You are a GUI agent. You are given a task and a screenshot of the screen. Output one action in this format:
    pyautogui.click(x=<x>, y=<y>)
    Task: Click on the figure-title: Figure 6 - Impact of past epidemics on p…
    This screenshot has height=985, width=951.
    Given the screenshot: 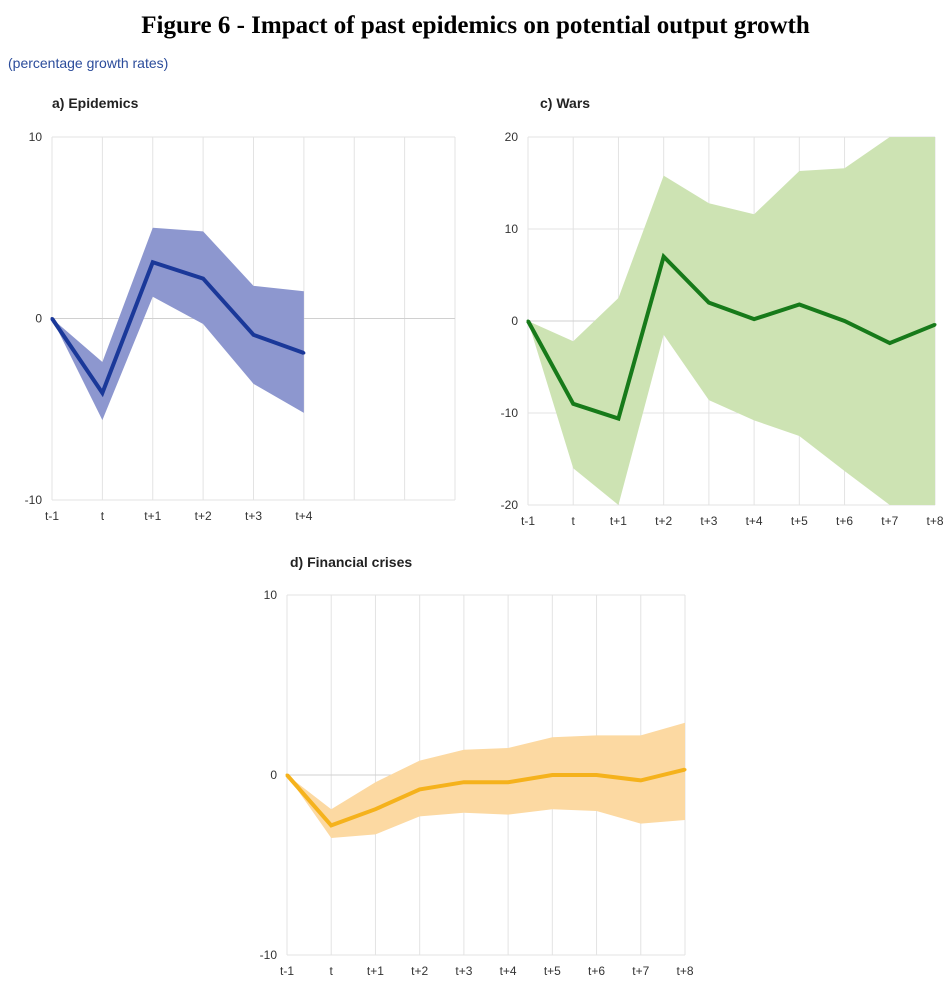 What is the action you would take?
    pyautogui.click(x=475, y=25)
    